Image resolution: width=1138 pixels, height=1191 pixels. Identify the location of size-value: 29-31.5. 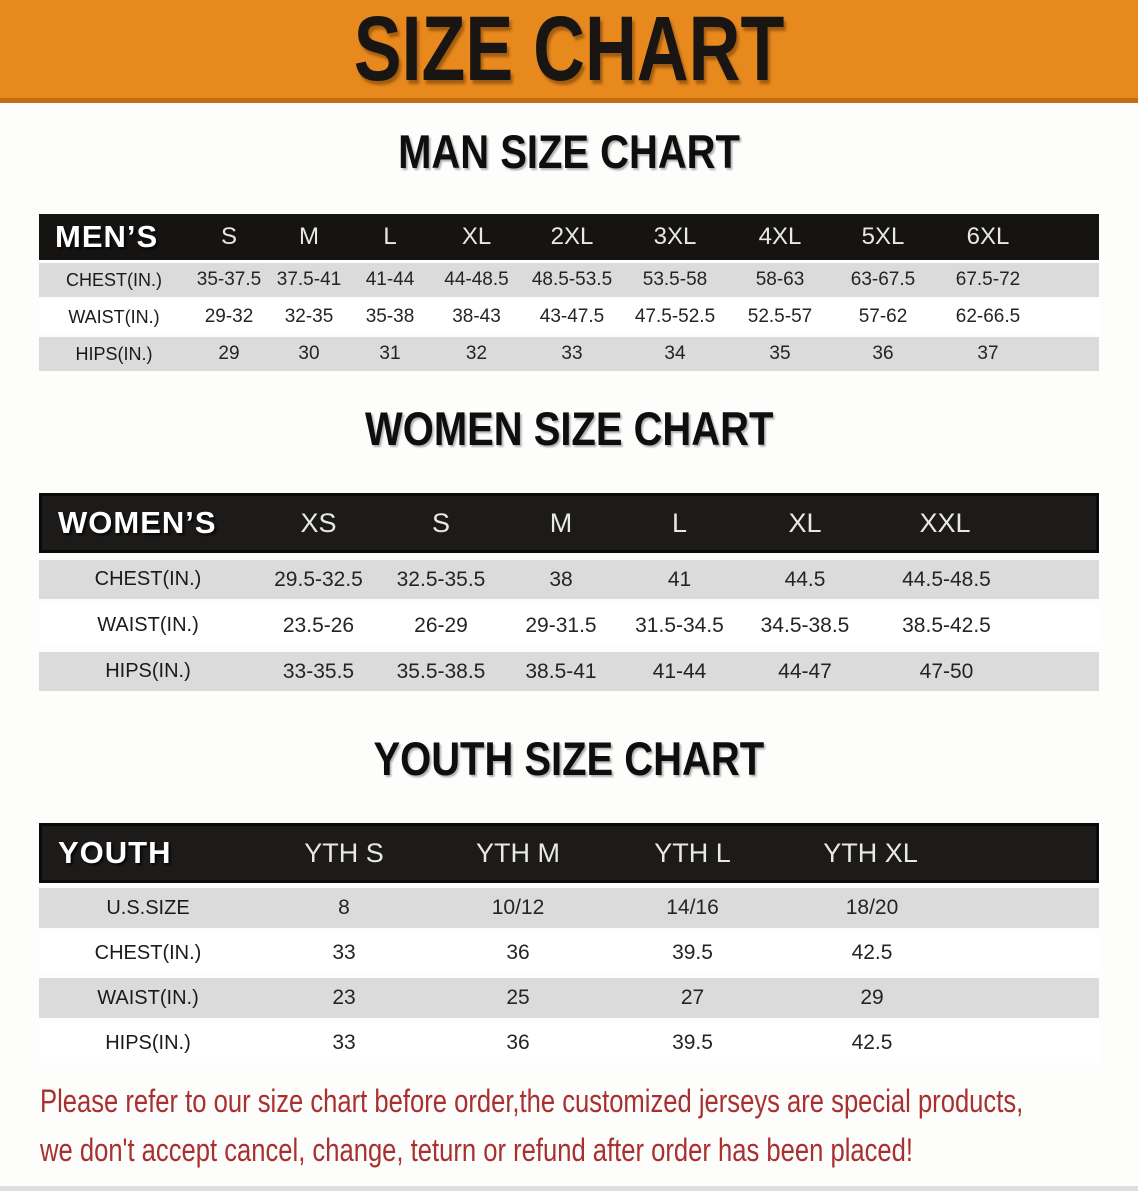
(561, 625).